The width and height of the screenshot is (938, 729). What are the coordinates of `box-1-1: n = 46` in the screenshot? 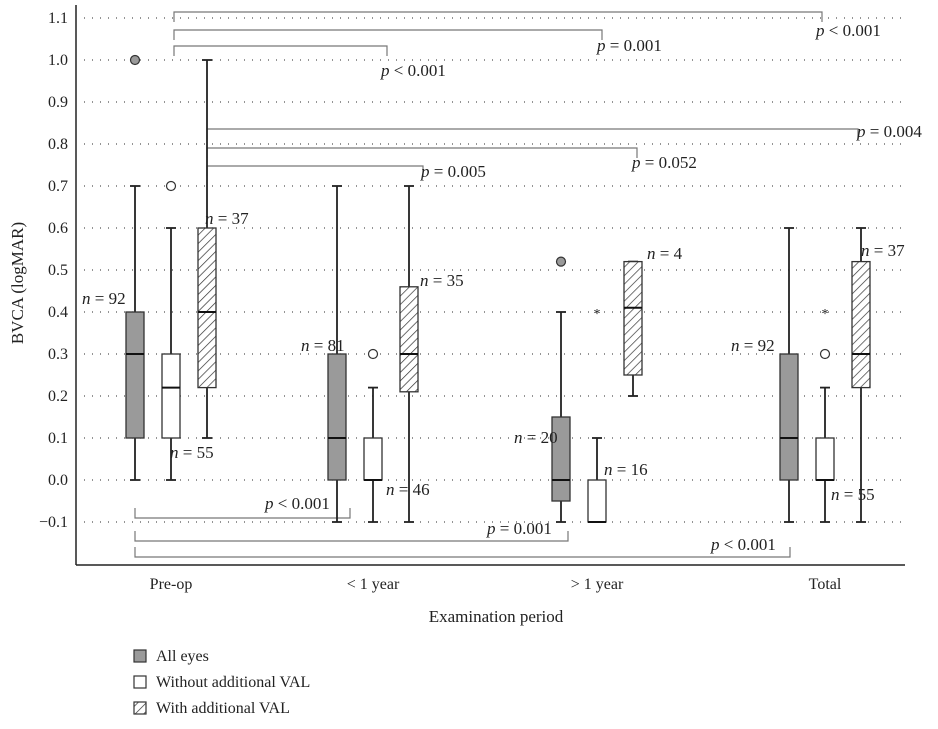 It's located at (396, 435).